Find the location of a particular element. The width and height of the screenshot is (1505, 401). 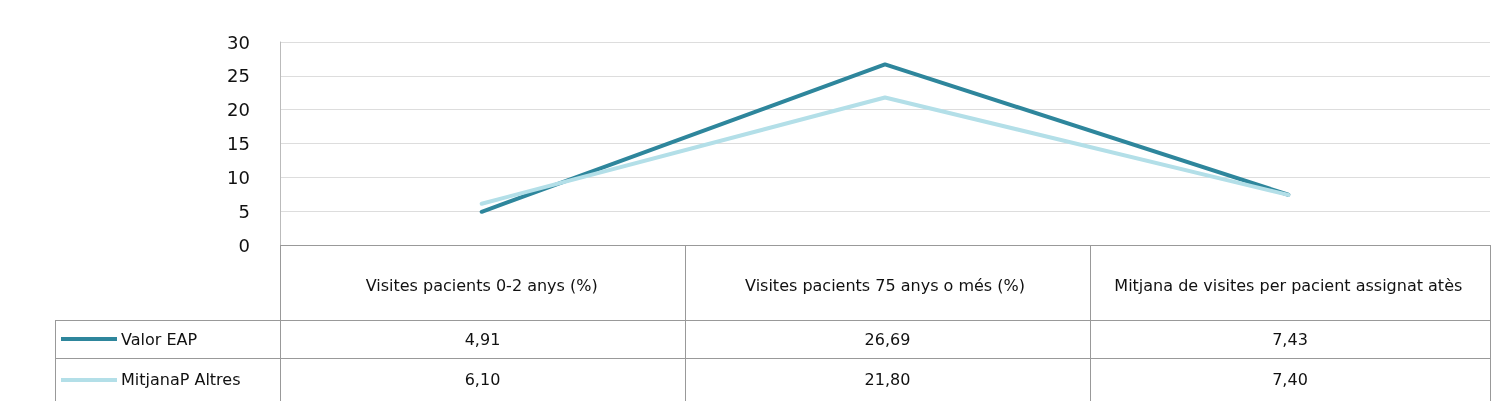

data-label: 7,40 is located at coordinates (1290, 380).